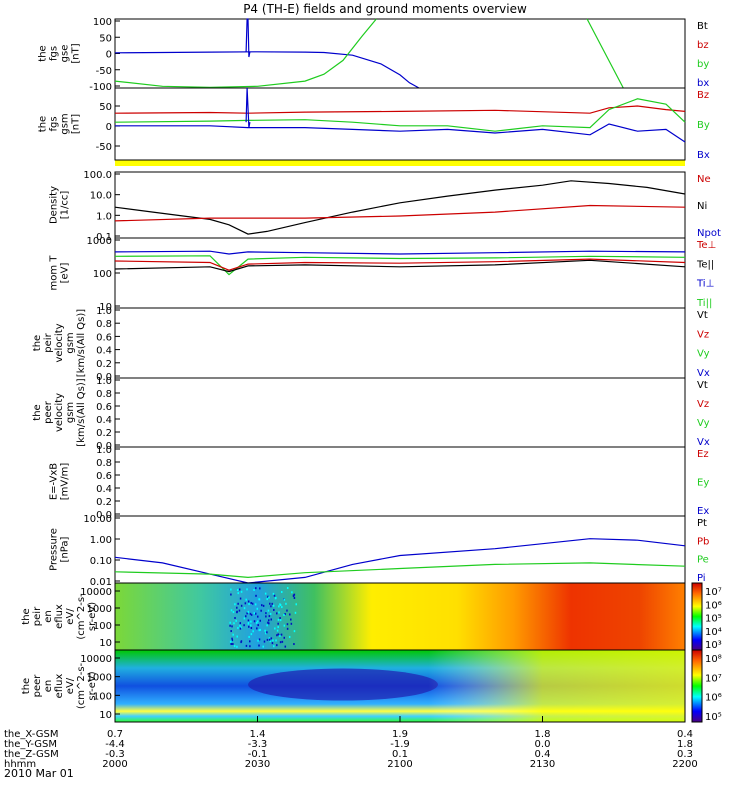 This screenshot has width=750, height=800. Describe the element at coordinates (713, 632) in the screenshot. I see `colorbar-tick-label: 10⁴` at that location.